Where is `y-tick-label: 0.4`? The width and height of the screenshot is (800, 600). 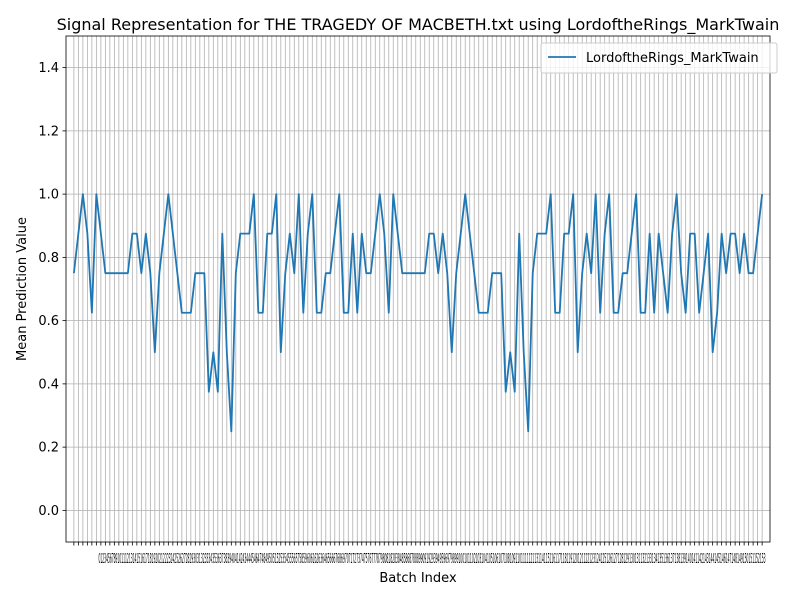 y-tick-label: 0.4 is located at coordinates (48, 384).